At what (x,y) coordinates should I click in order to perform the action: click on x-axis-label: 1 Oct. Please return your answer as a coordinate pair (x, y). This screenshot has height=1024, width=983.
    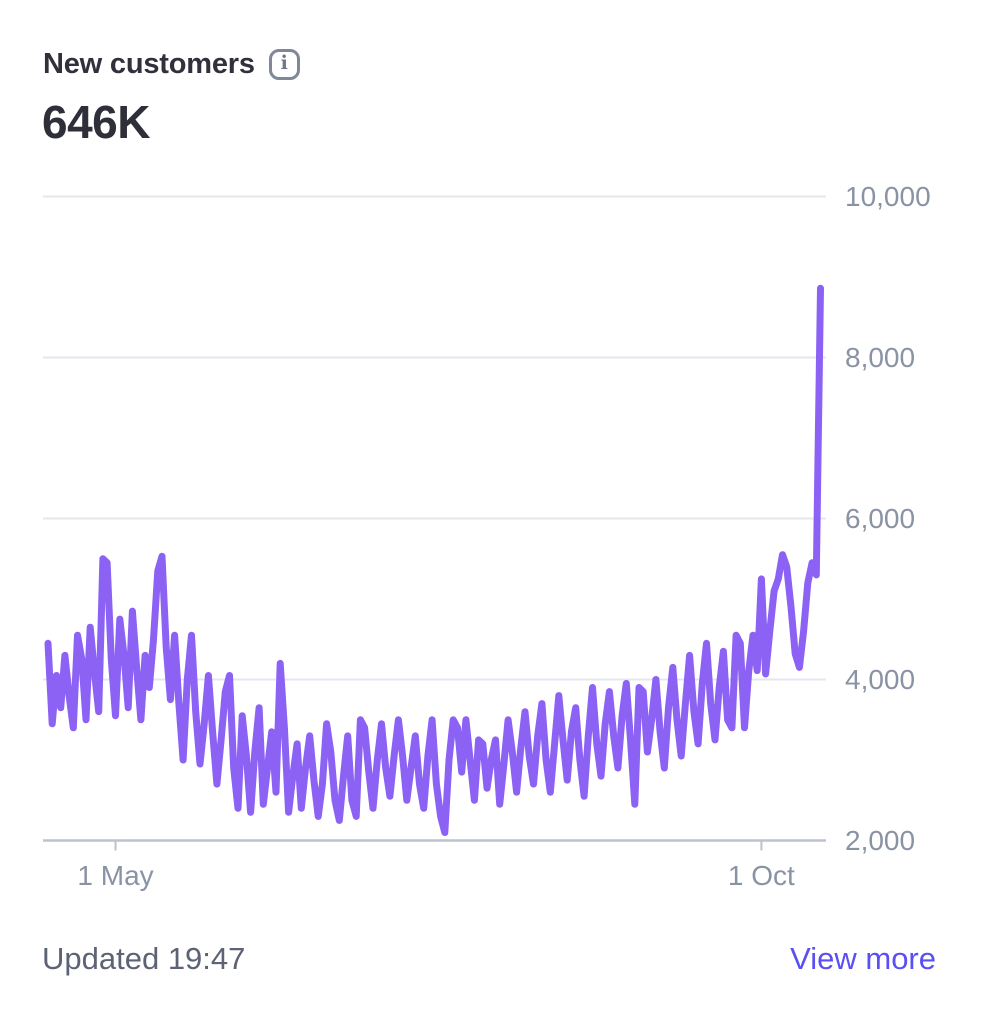
    Looking at the image, I should click on (761, 875).